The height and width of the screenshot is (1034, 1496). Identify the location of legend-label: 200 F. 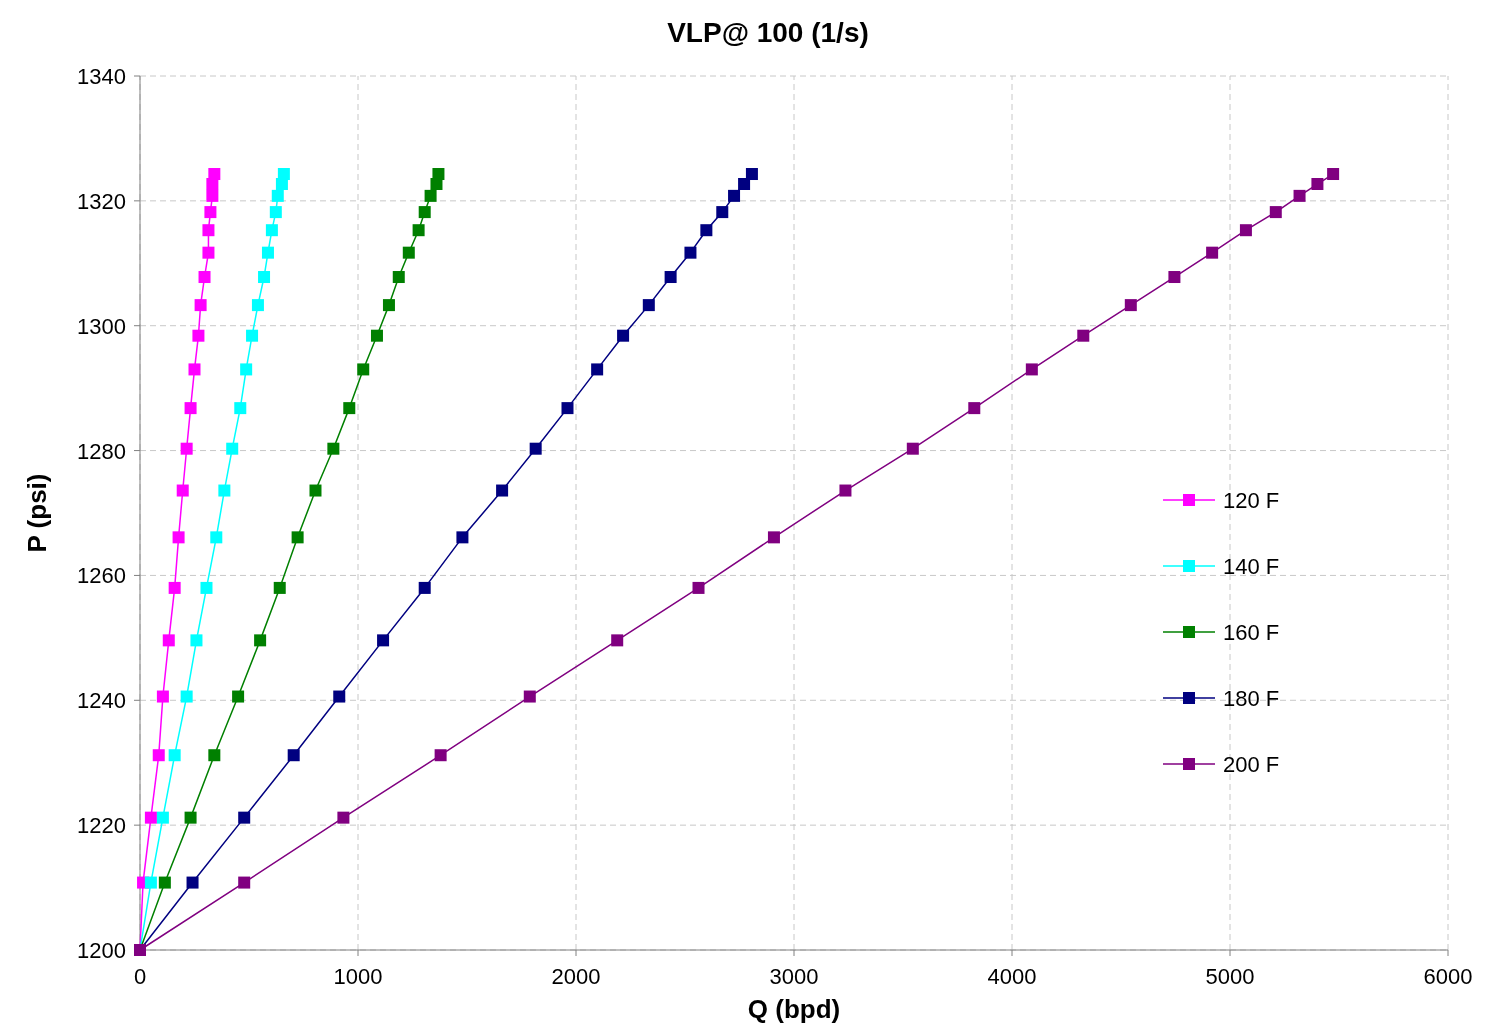
(1251, 764).